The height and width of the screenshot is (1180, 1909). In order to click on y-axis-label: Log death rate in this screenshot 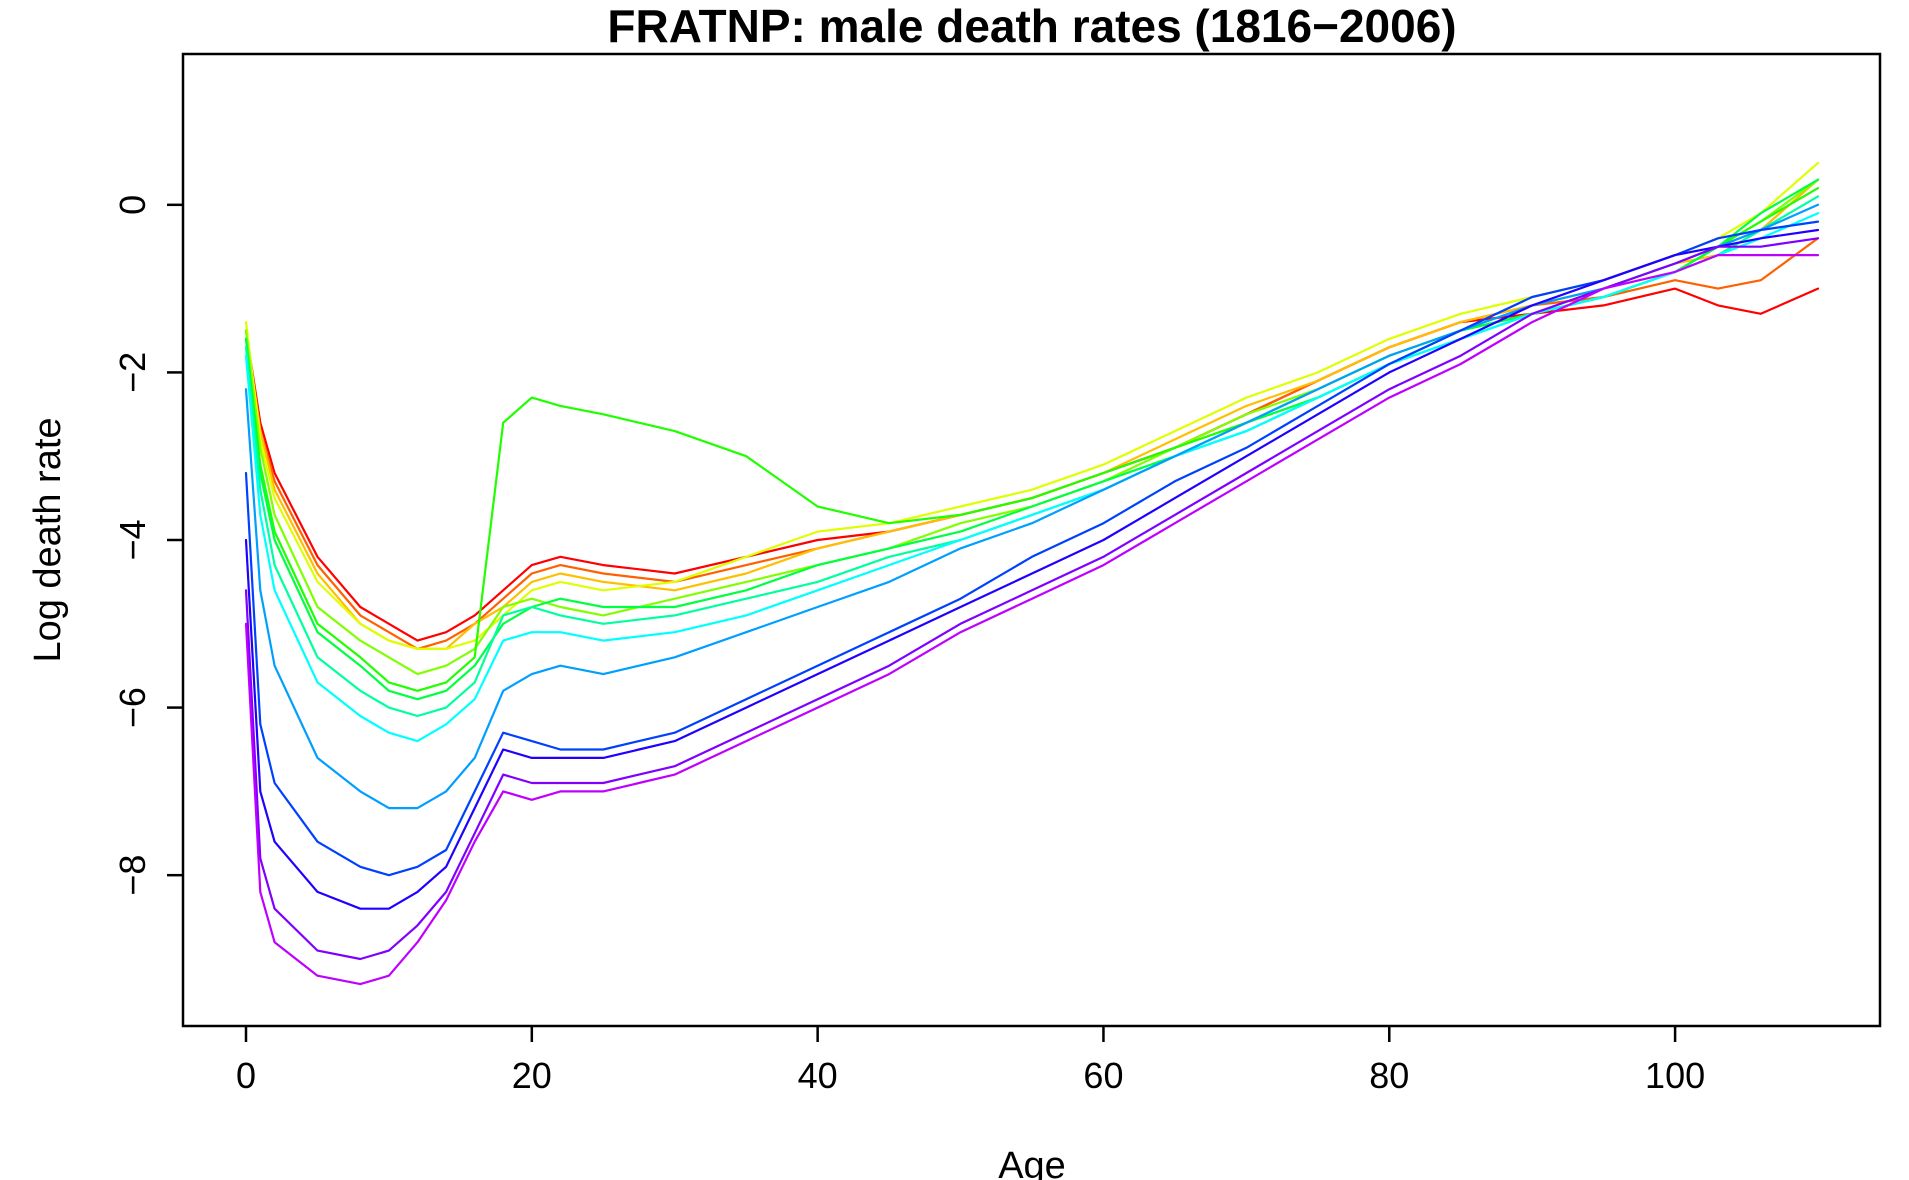, I will do `click(48, 539)`.